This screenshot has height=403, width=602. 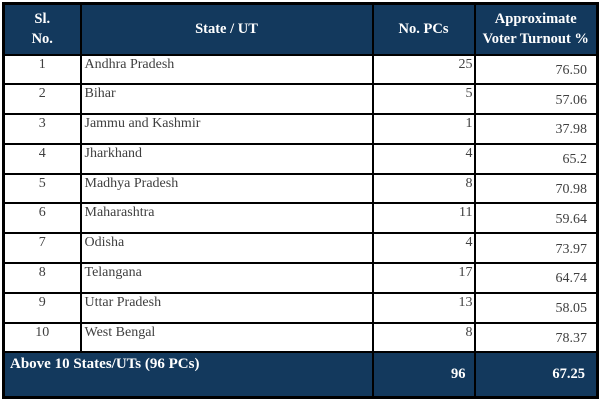 I want to click on header-no-pcs: No. PCs, so click(x=423, y=29).